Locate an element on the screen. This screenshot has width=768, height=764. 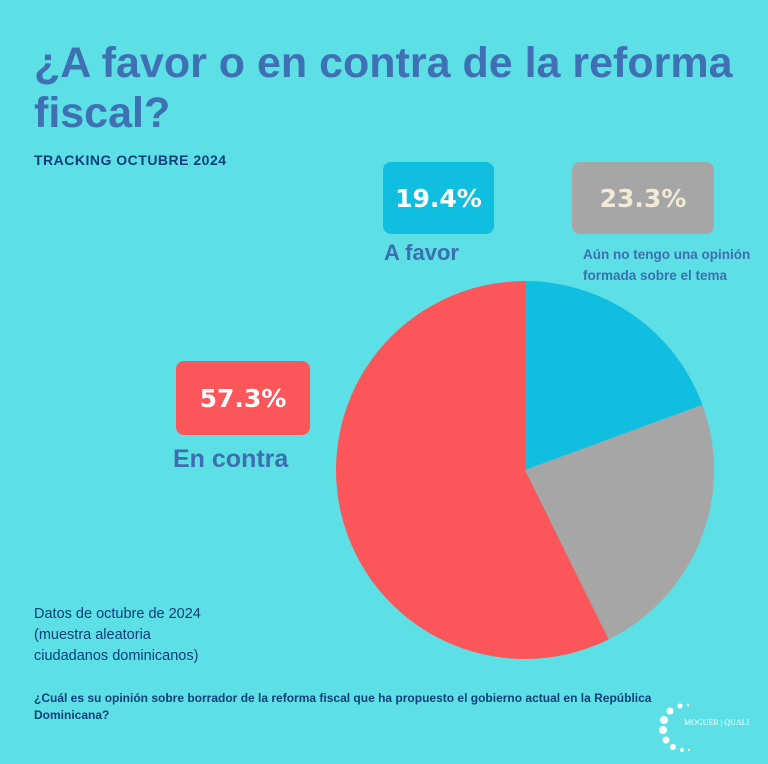
value-label-undecided: 23.3% is located at coordinates (643, 198).